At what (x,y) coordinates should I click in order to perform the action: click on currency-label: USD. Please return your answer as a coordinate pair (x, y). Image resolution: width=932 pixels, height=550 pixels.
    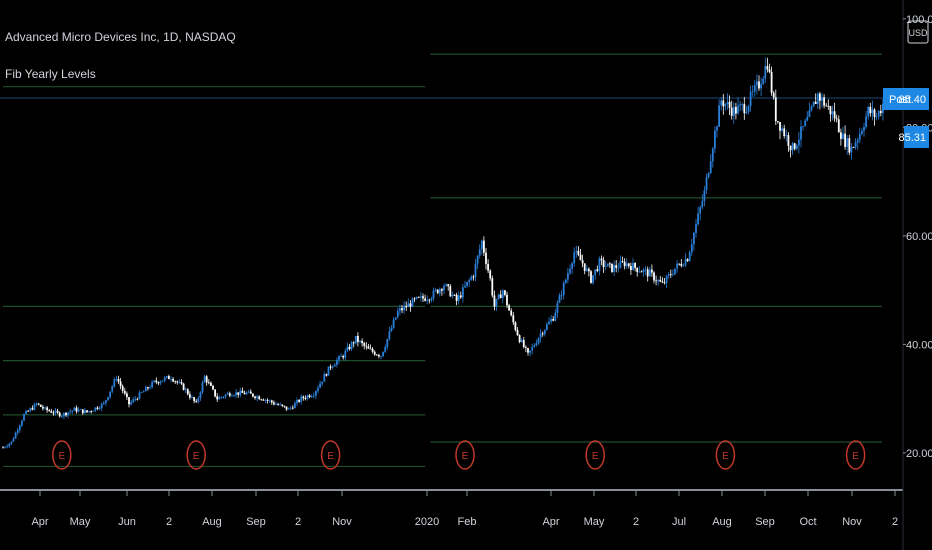
    Looking at the image, I should click on (918, 33).